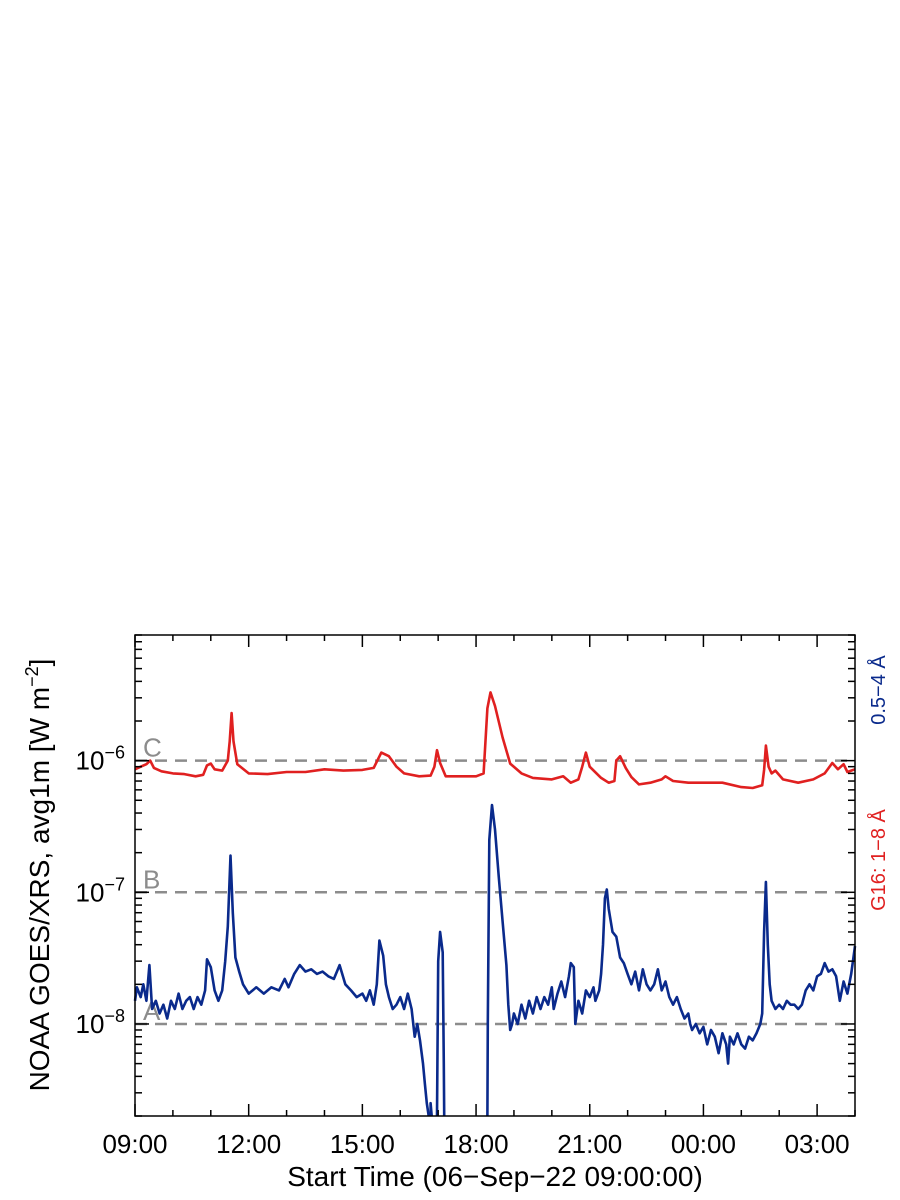  I want to click on legend-entry-1: 0.5−4 Å, so click(878, 690).